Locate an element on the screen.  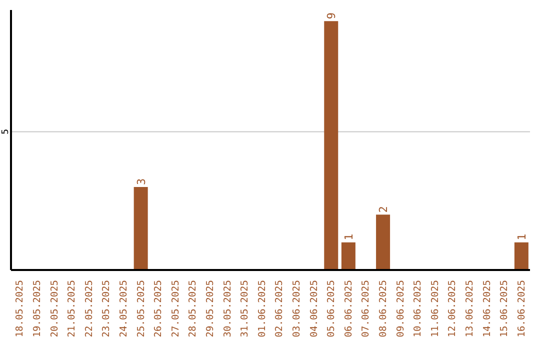
x-tick-label: 01.06.2025 is located at coordinates (262, 309).